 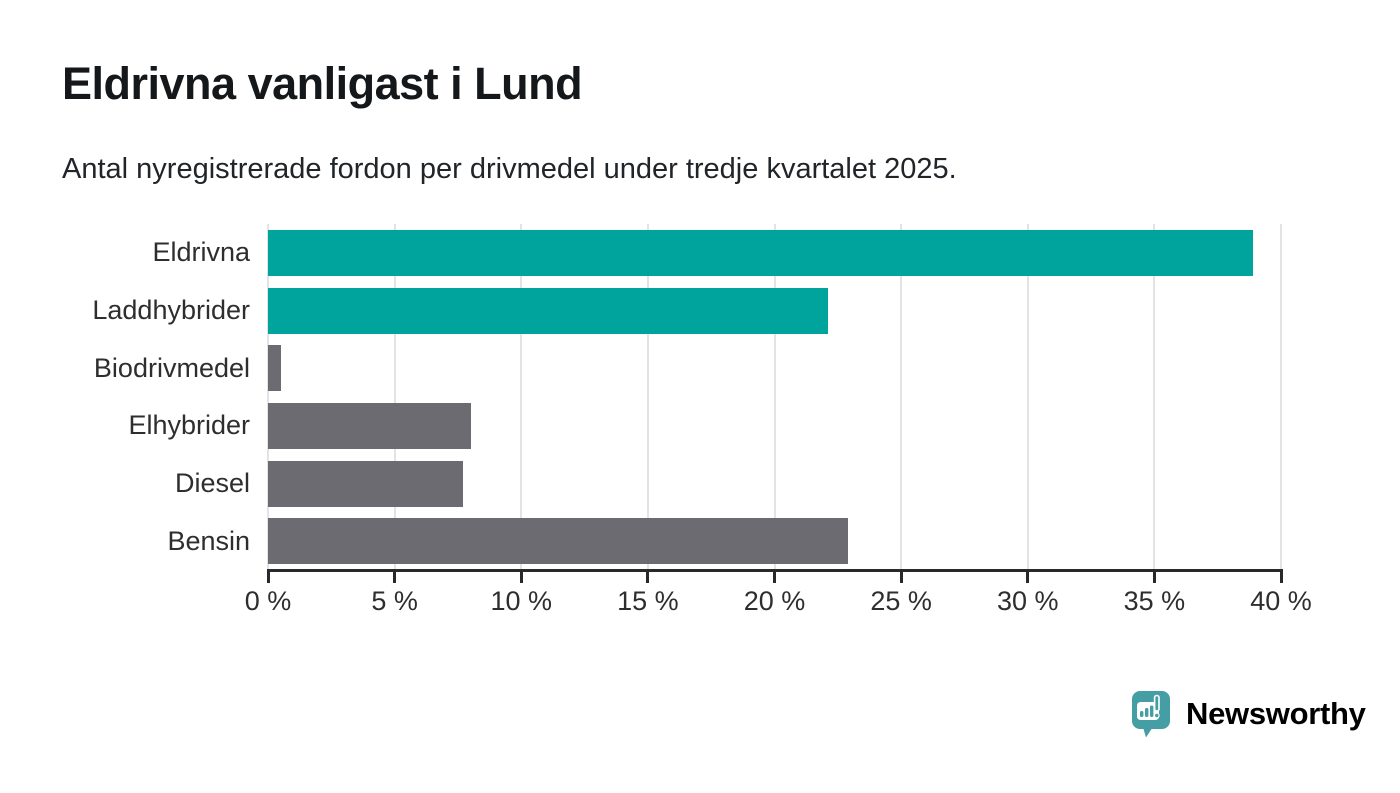 I want to click on chart-title: Eldrivna vanligast i Lund, so click(x=322, y=83).